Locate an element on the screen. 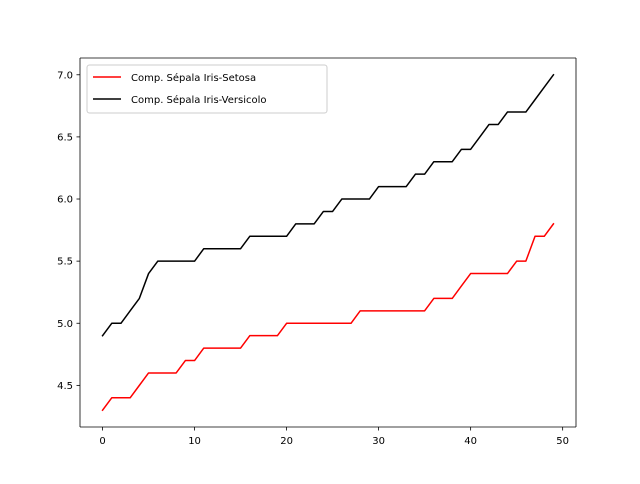  legend-label-1: Comp. Sépala Iris-Versicolo is located at coordinates (199, 100).